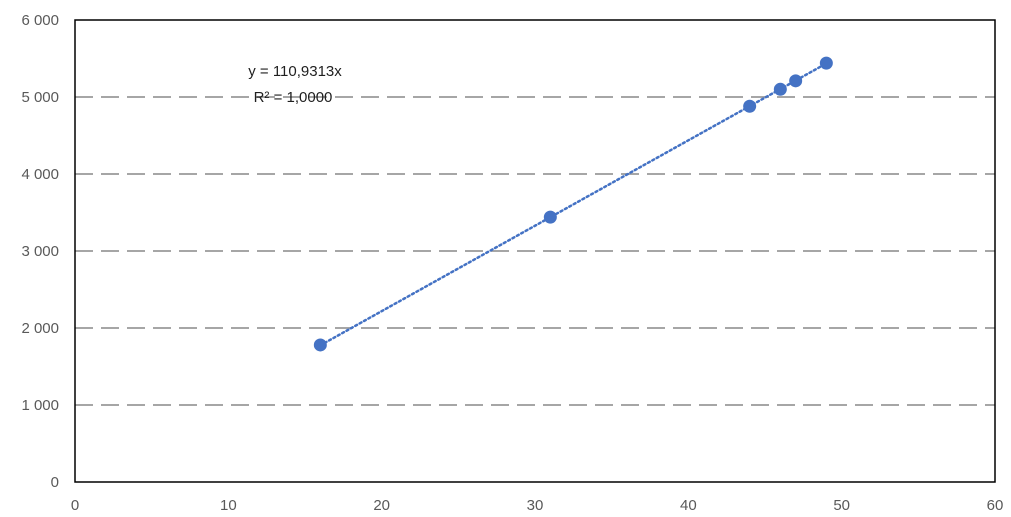  Describe the element at coordinates (381, 505) in the screenshot. I see `x-tick-label: 20` at that location.